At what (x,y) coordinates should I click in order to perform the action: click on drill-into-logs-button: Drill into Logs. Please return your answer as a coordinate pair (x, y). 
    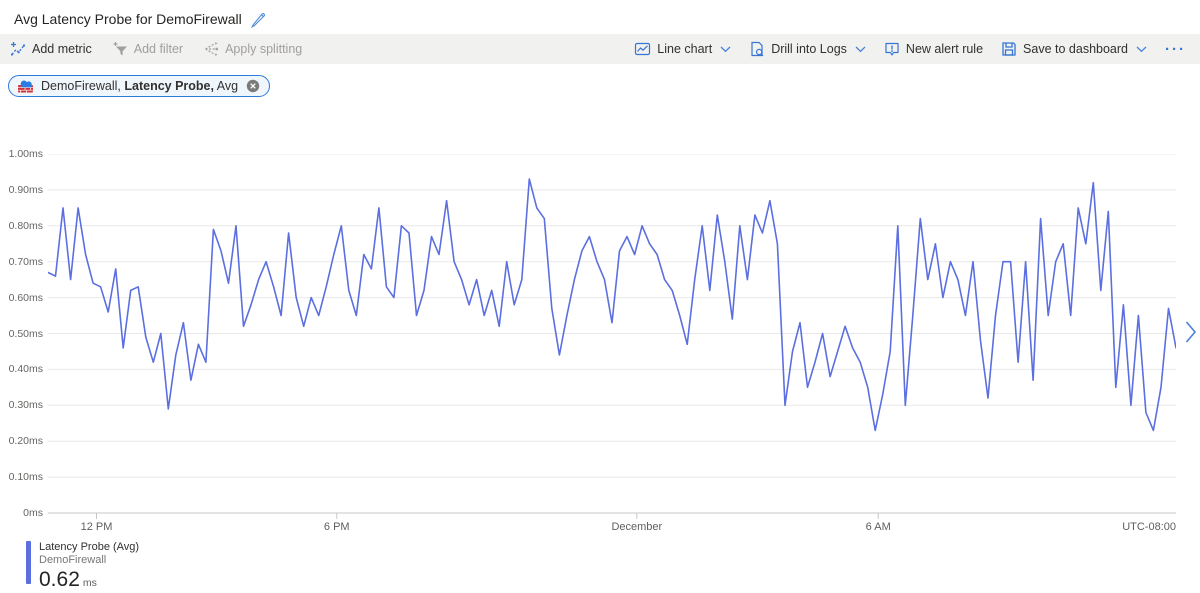
    Looking at the image, I should click on (807, 49).